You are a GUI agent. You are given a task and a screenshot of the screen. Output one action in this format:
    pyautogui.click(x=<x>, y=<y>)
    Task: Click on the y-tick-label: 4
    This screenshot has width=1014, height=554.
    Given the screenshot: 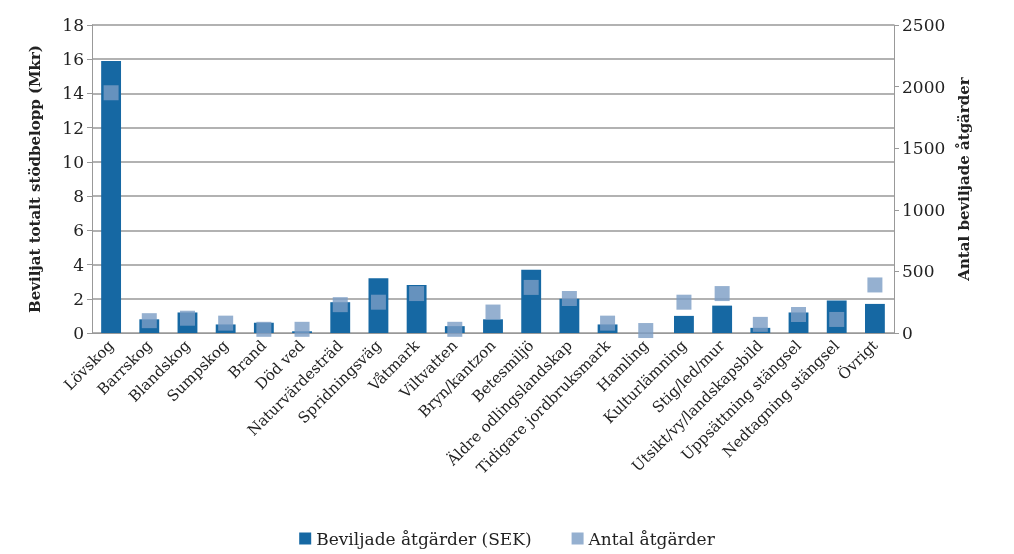 What is the action you would take?
    pyautogui.click(x=78, y=264)
    